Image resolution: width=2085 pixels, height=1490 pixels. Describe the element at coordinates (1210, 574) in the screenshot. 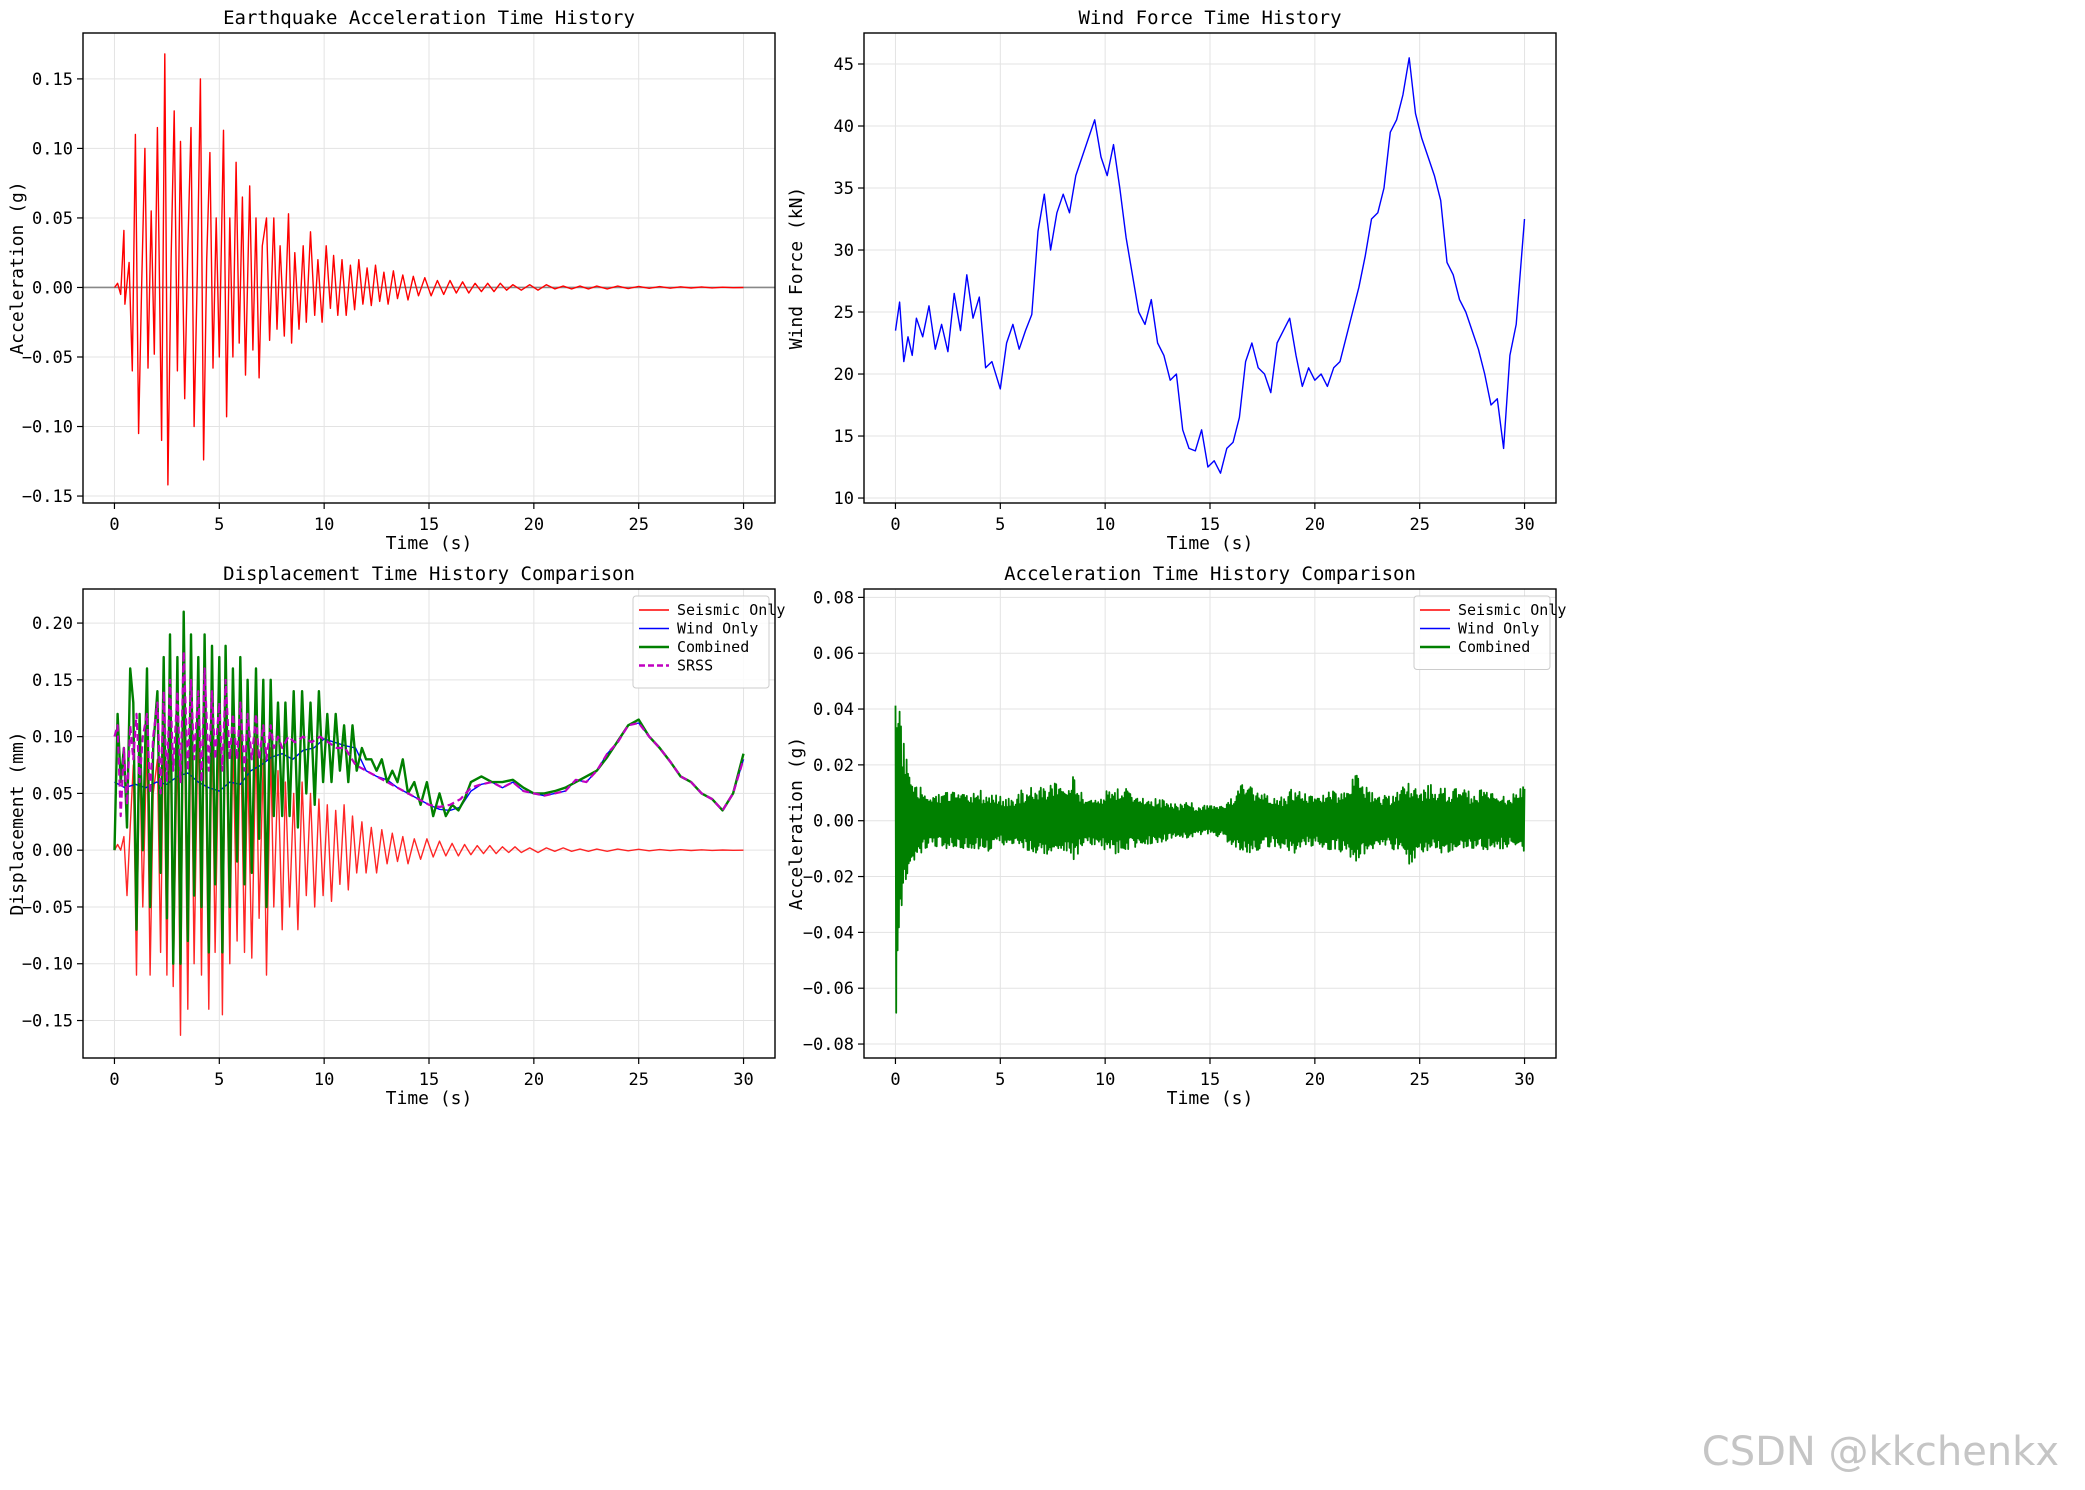

I see `chart-title: Acceleration Time History Comparison` at that location.